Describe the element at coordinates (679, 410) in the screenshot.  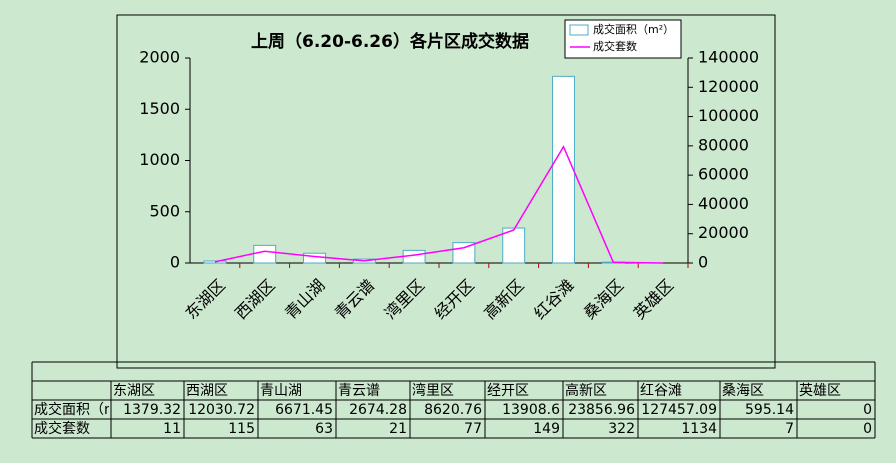
I see `table-cell: 127457.09` at that location.